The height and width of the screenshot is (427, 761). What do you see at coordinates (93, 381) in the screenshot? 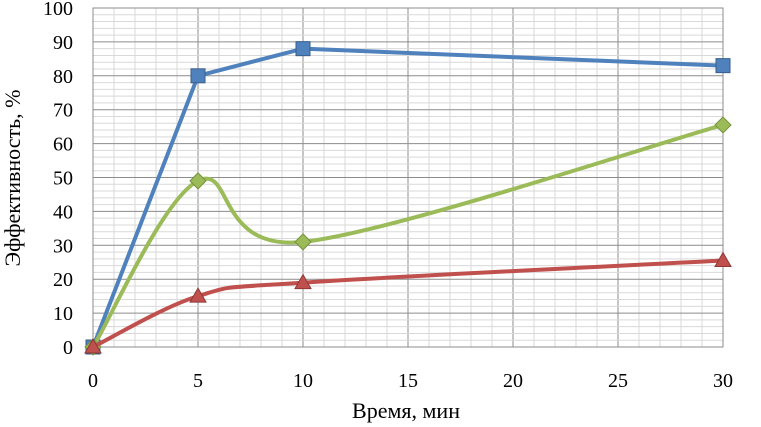
I see `x-tick-label: 0` at bounding box center [93, 381].